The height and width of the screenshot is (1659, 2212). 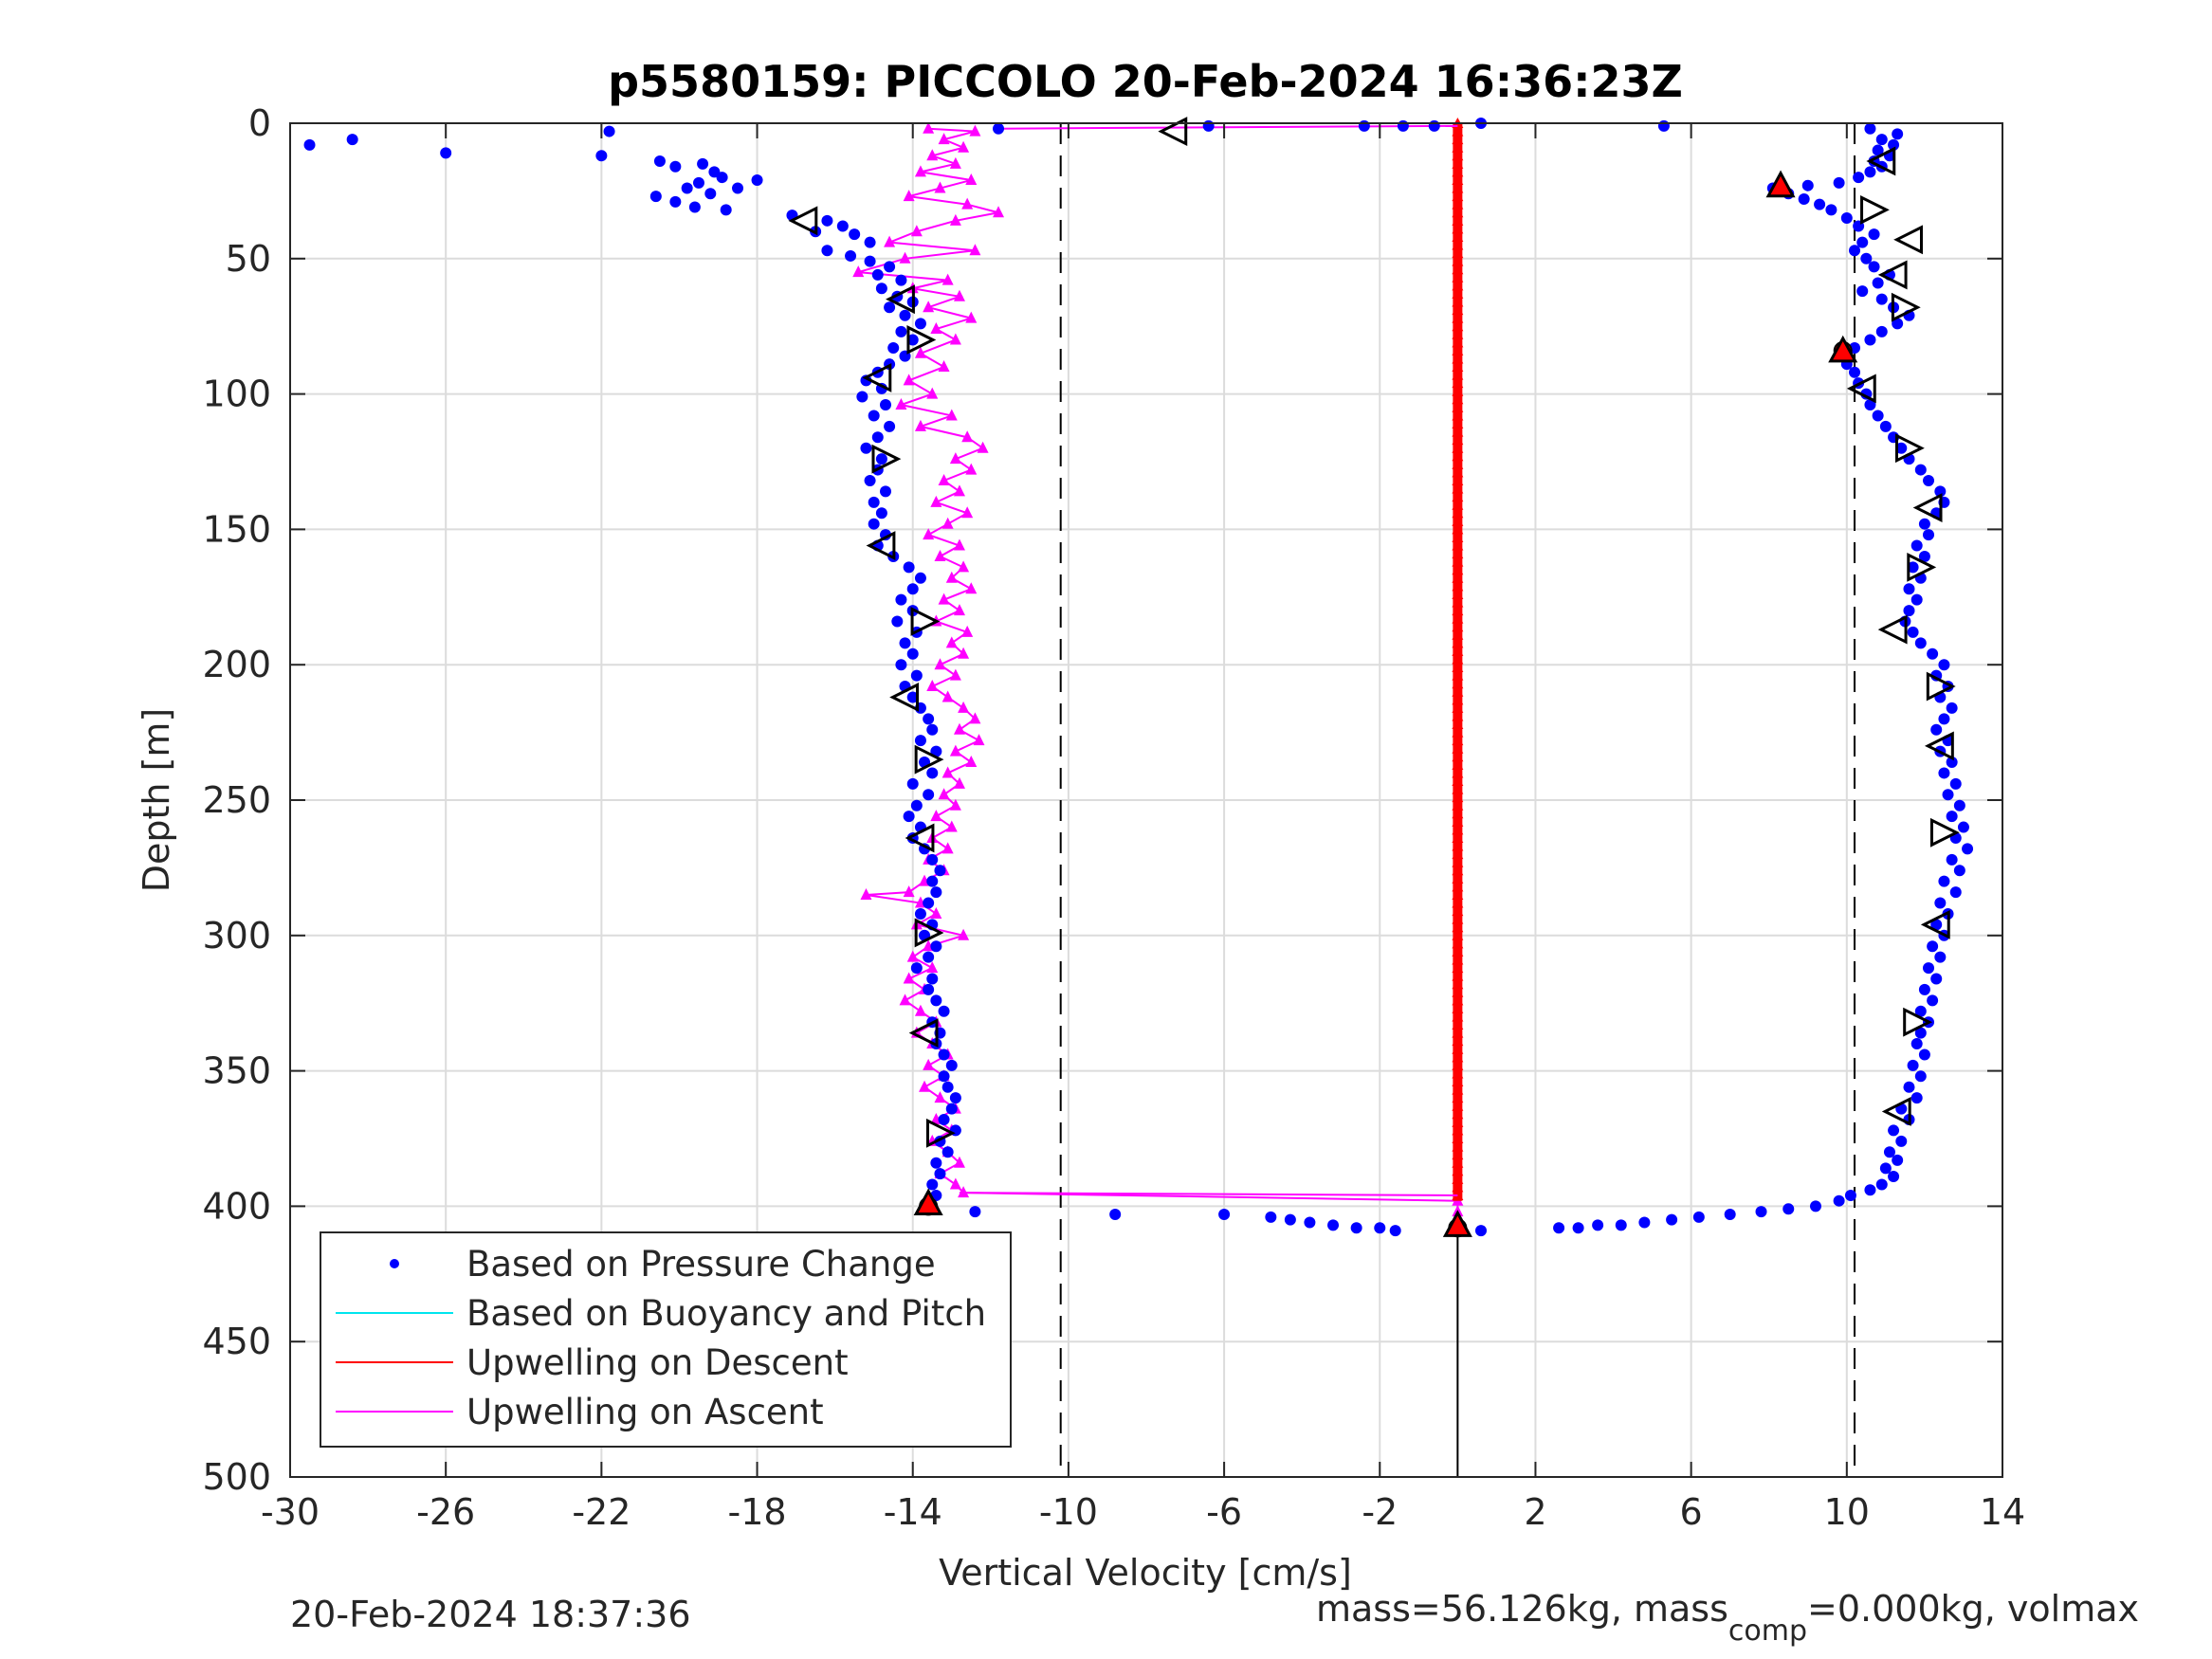 What do you see at coordinates (701, 1264) in the screenshot?
I see `legend-label: Based on Pressure Change` at bounding box center [701, 1264].